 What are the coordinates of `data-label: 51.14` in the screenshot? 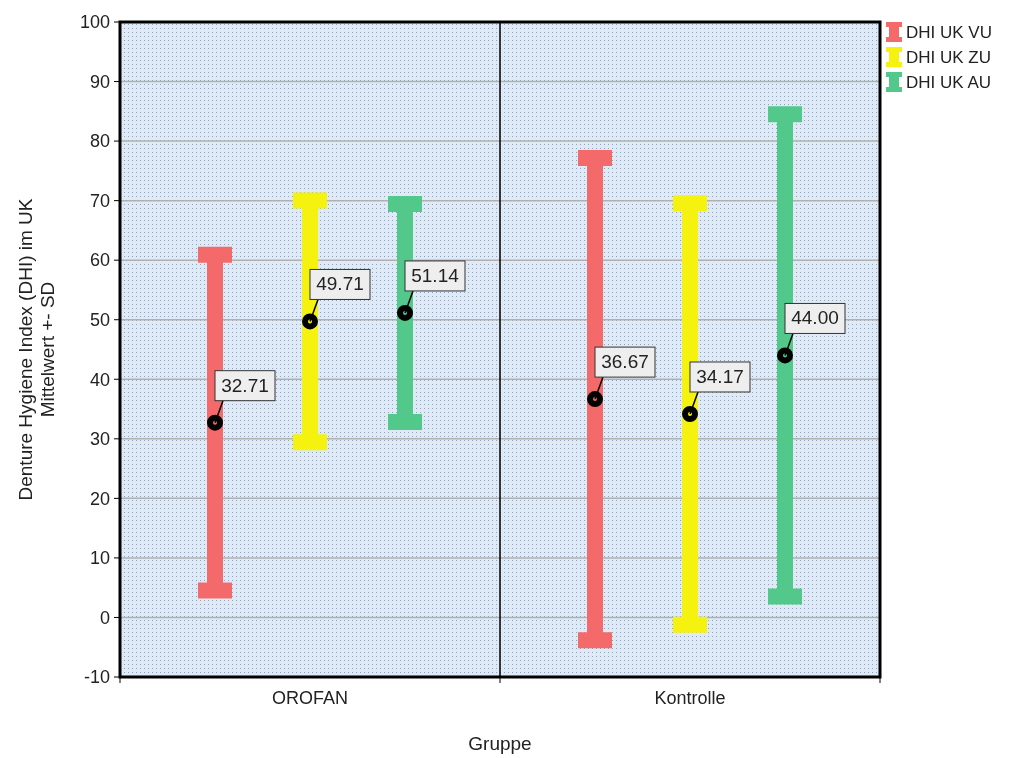 It's located at (435, 275).